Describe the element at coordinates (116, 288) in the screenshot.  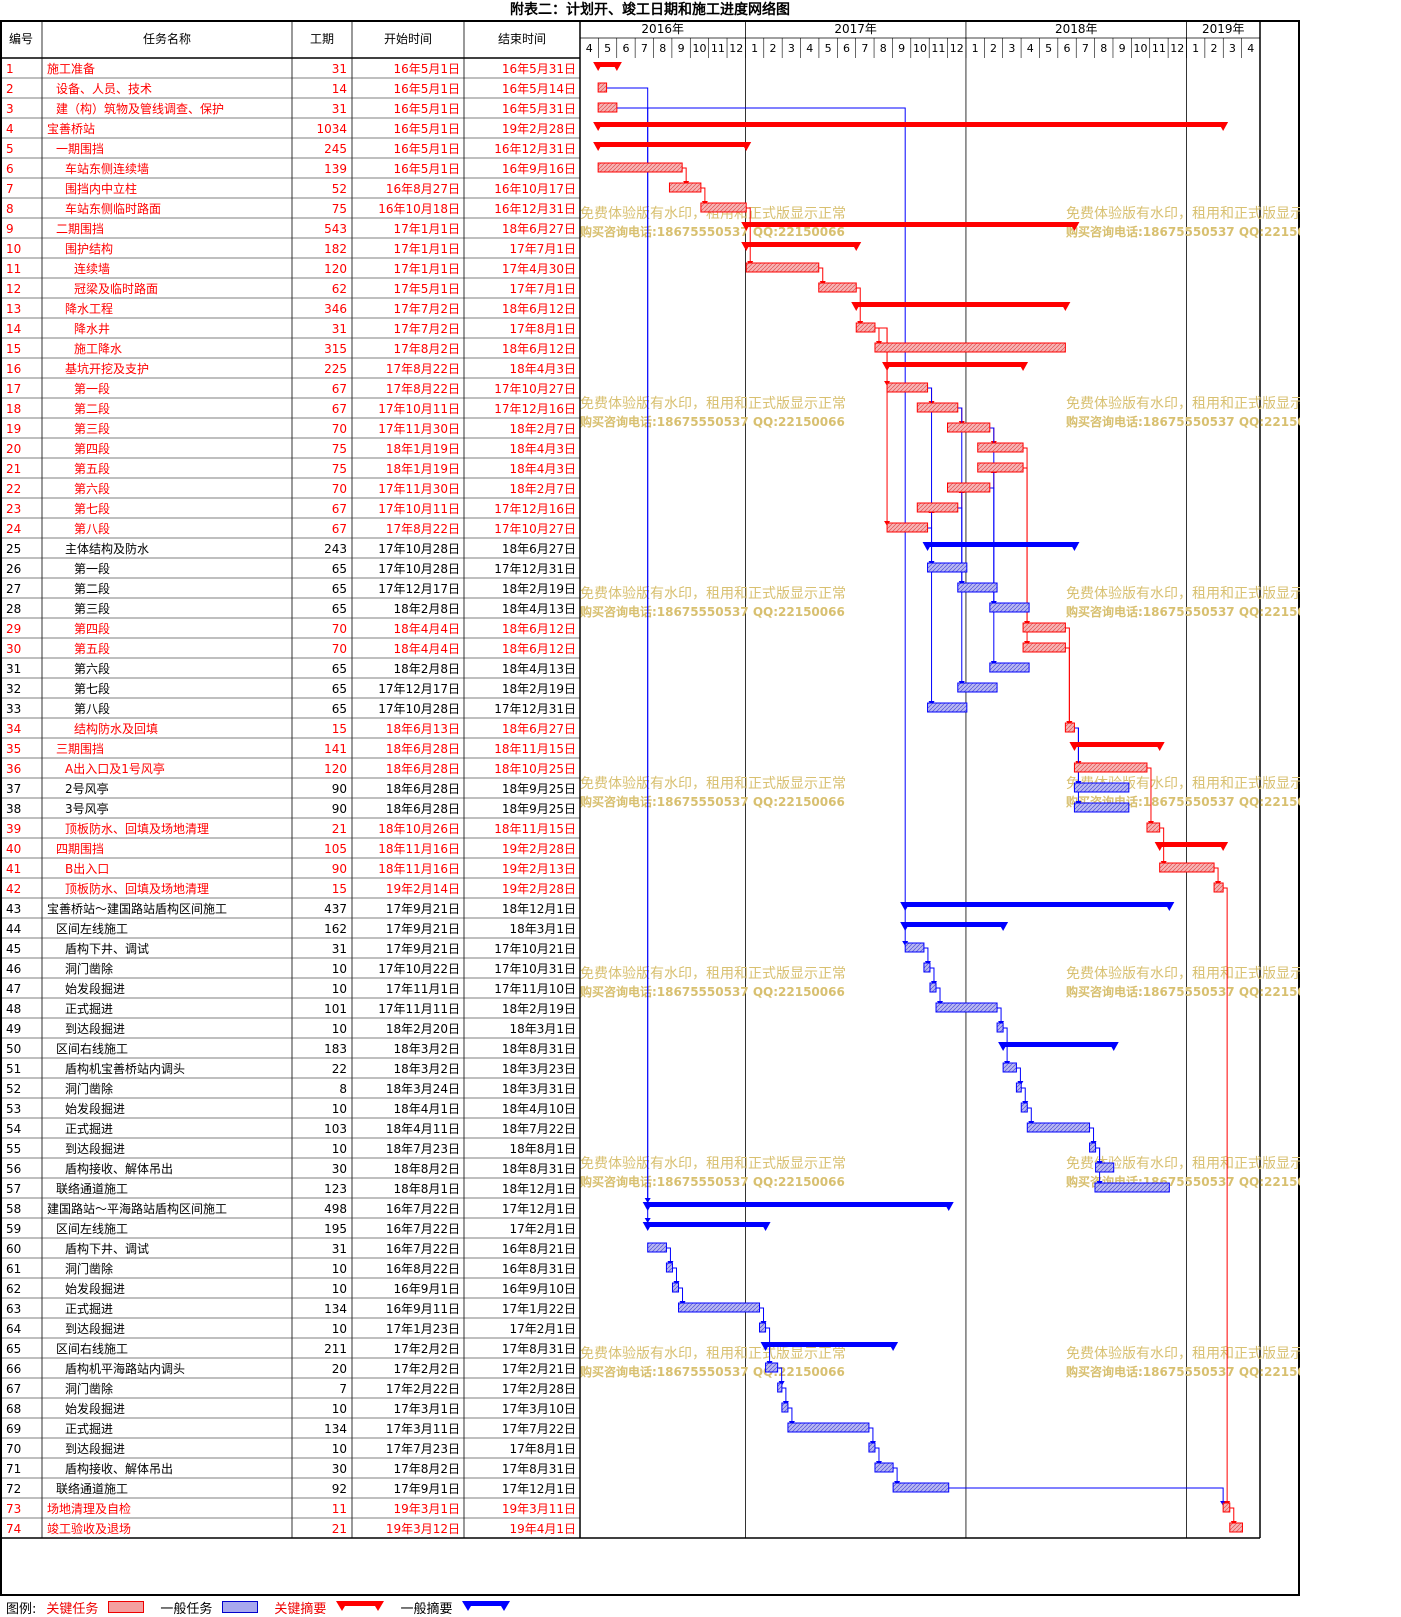
I see `cell-task-name: 冠梁及临时路面` at that location.